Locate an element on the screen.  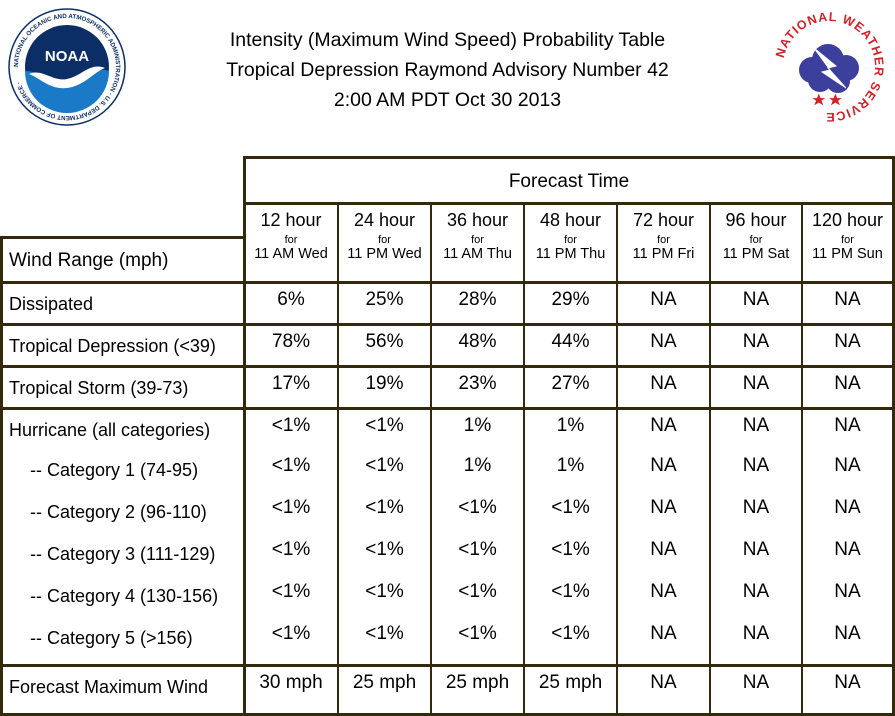
column-hours: 12 hour is located at coordinates (291, 220).